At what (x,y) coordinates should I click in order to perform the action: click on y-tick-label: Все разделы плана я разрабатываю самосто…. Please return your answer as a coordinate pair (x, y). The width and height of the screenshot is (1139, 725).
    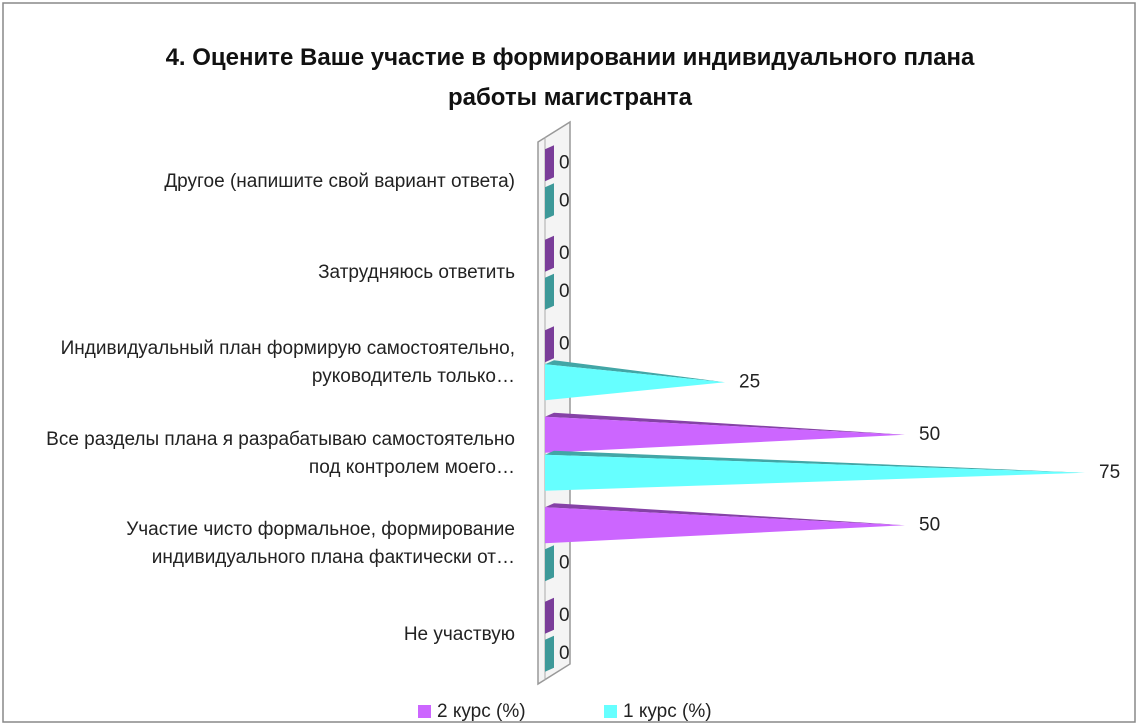
    Looking at the image, I should click on (280, 453).